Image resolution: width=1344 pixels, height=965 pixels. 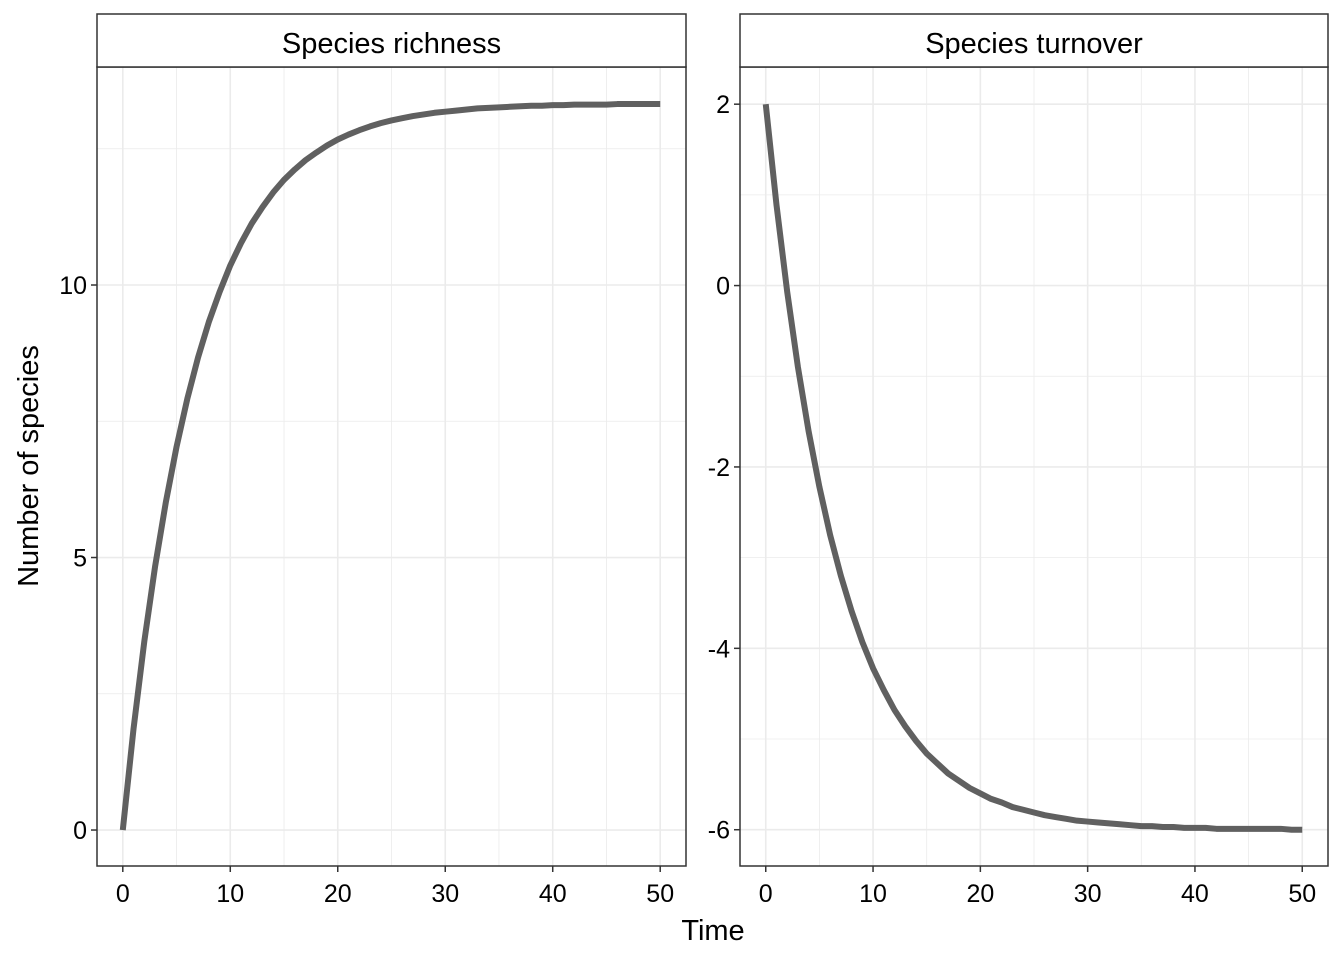 What do you see at coordinates (80, 559) in the screenshot?
I see `y-tick-label: 5` at bounding box center [80, 559].